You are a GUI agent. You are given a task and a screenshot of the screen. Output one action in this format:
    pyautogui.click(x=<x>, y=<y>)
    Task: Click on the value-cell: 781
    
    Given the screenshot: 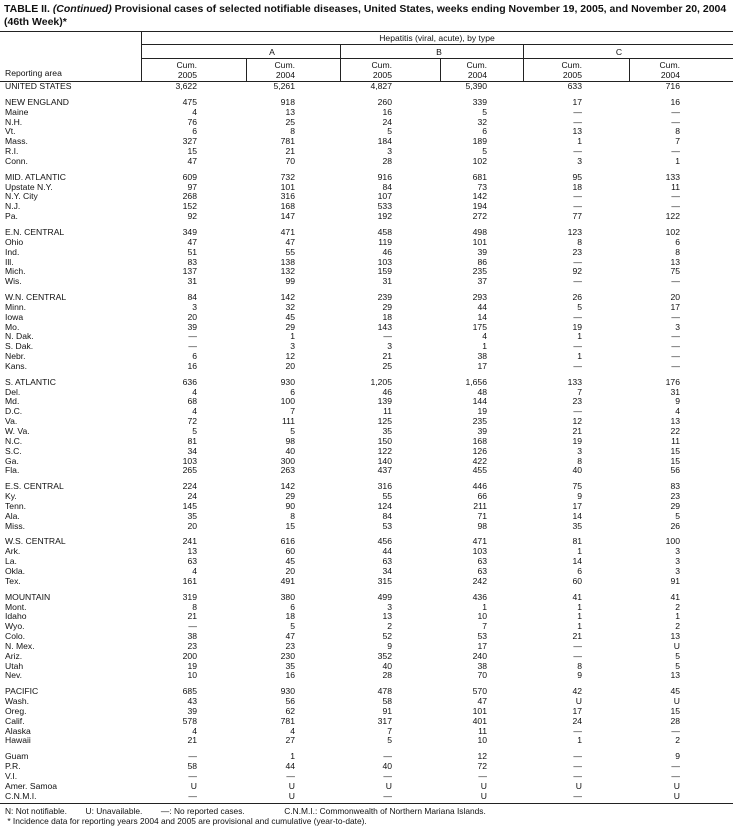 What is the action you would take?
    pyautogui.click(x=287, y=141)
    